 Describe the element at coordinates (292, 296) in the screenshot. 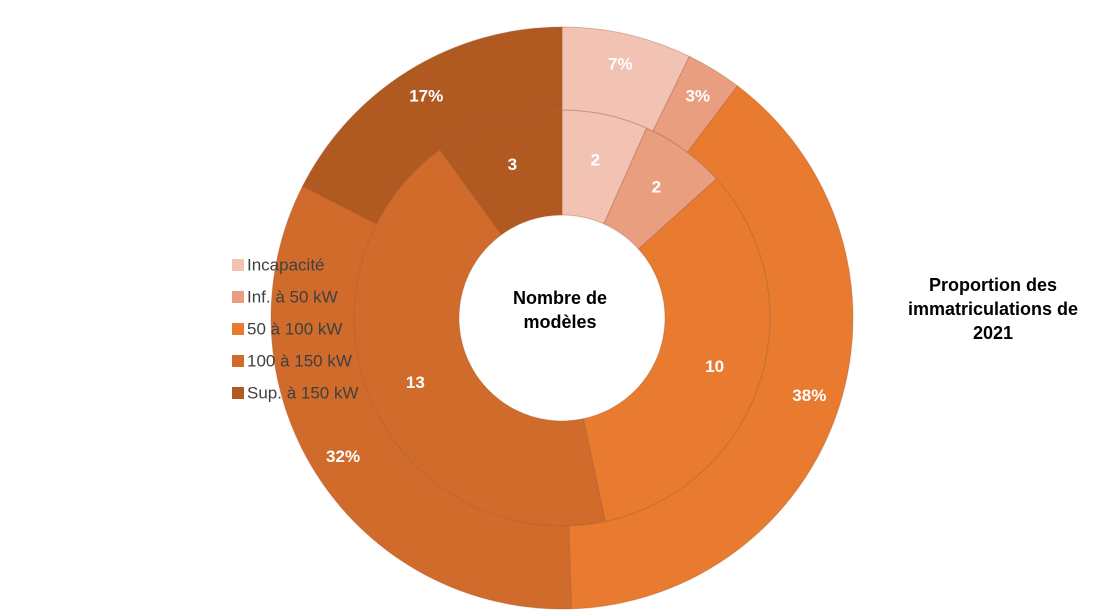

I see `legend-label: Inf. à 50 kW` at that location.